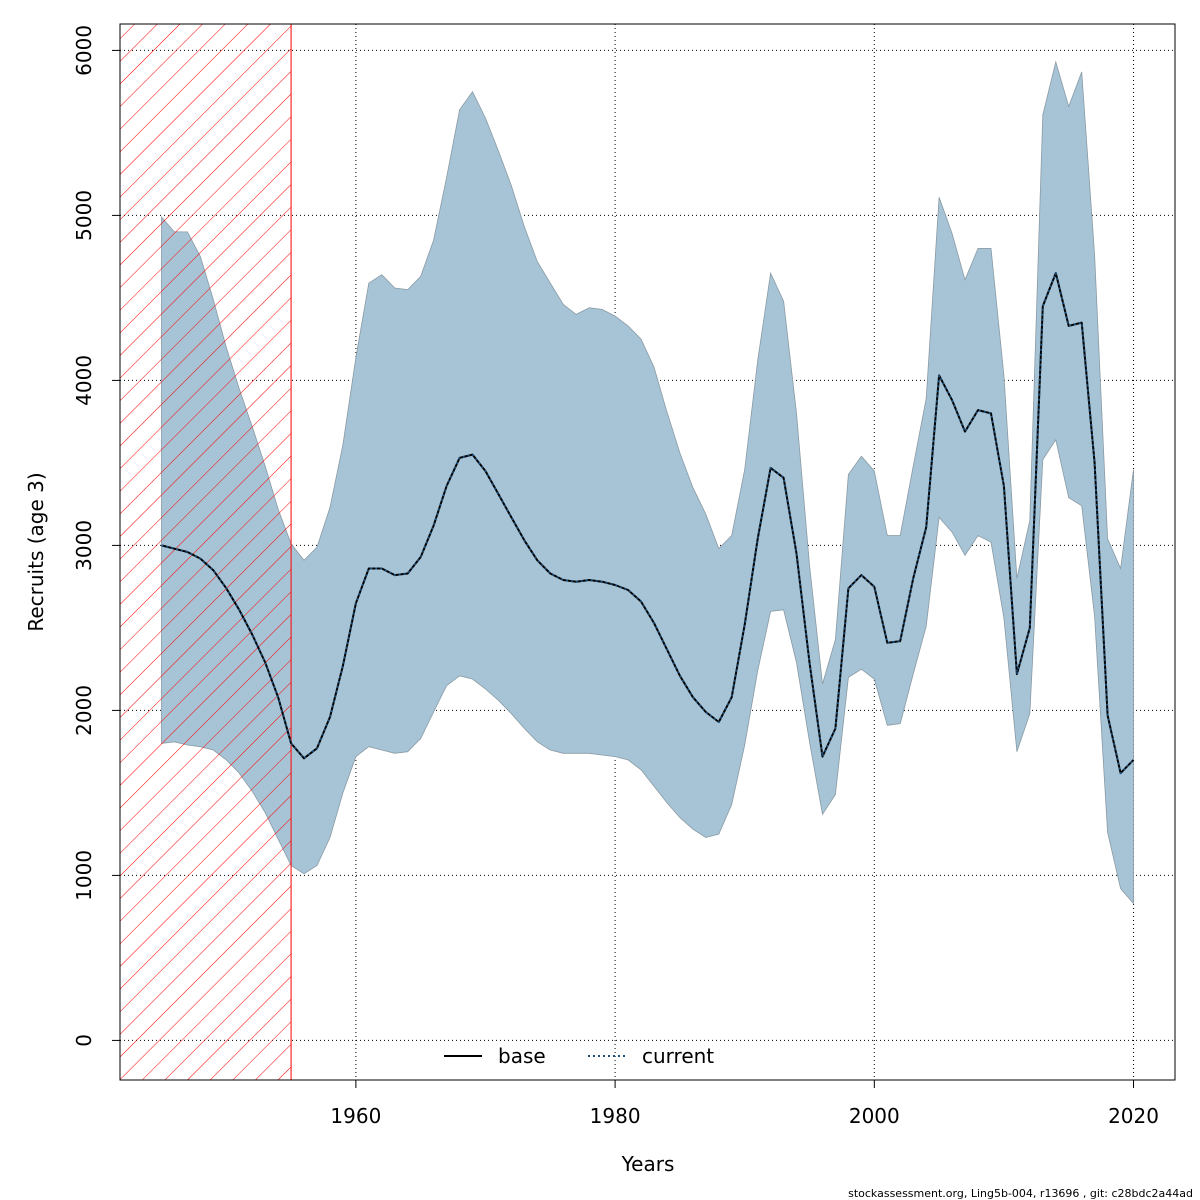  What do you see at coordinates (84, 380) in the screenshot?
I see `y-tick-label-4000: 4000` at bounding box center [84, 380].